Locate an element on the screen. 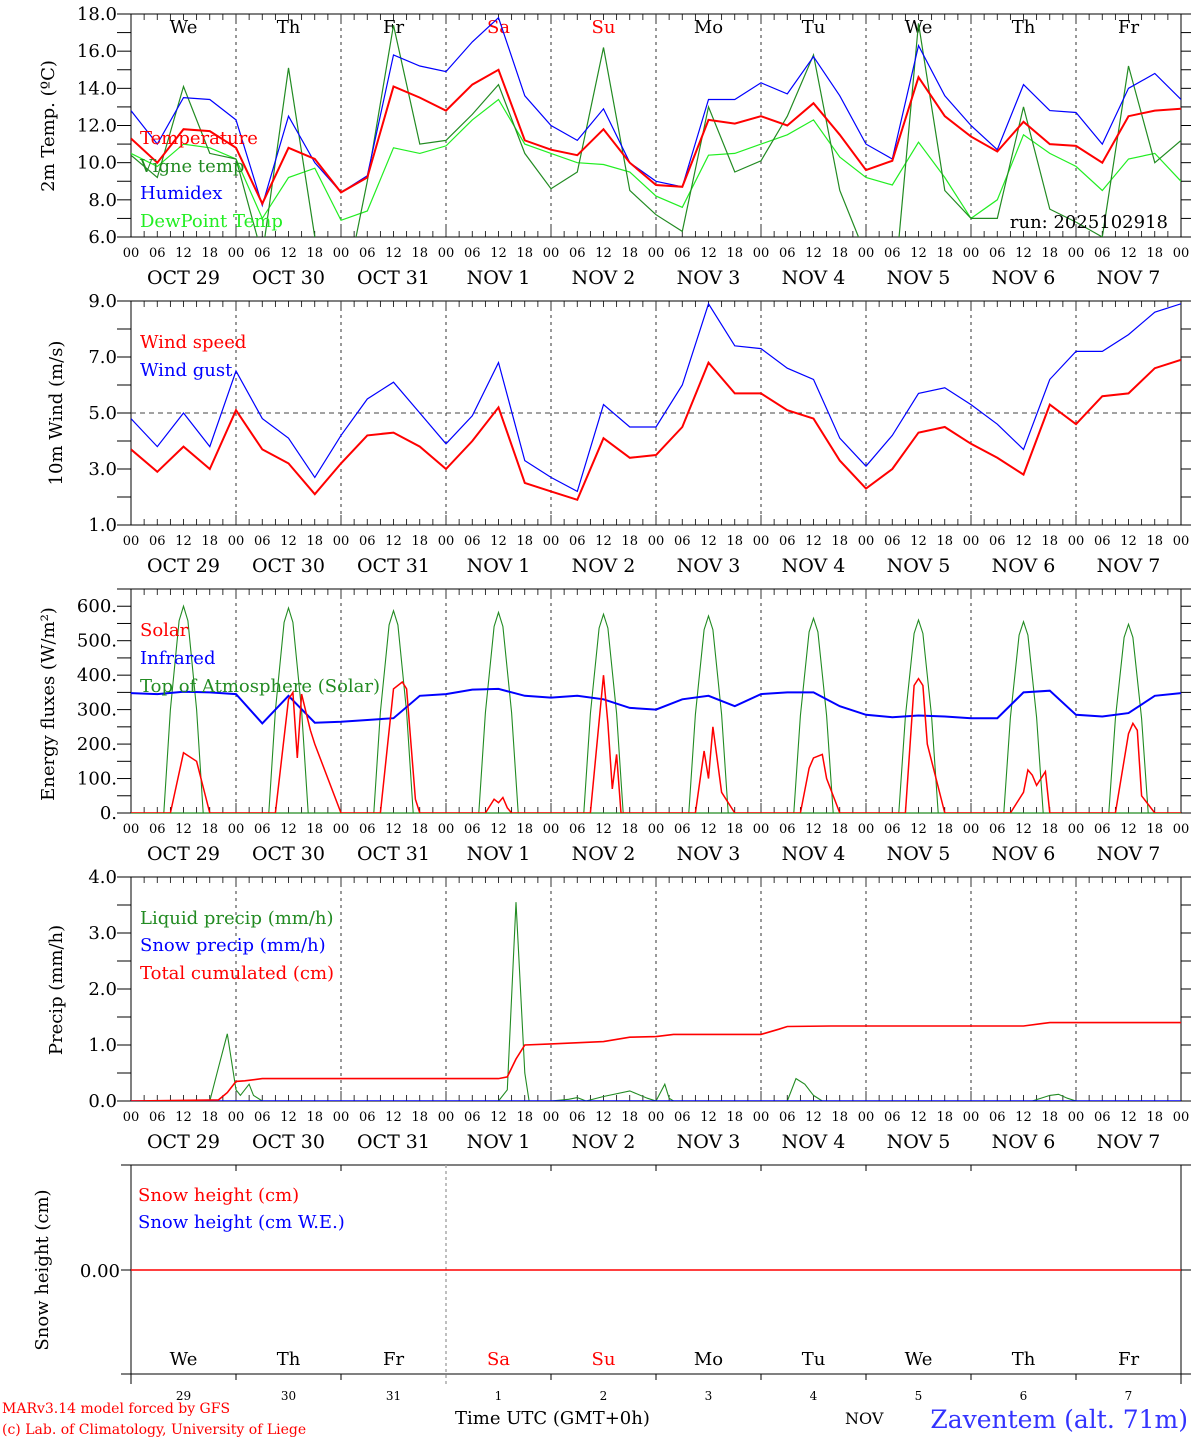  legend-snow-height-cm: Snow height (cm) is located at coordinates (218, 1195).